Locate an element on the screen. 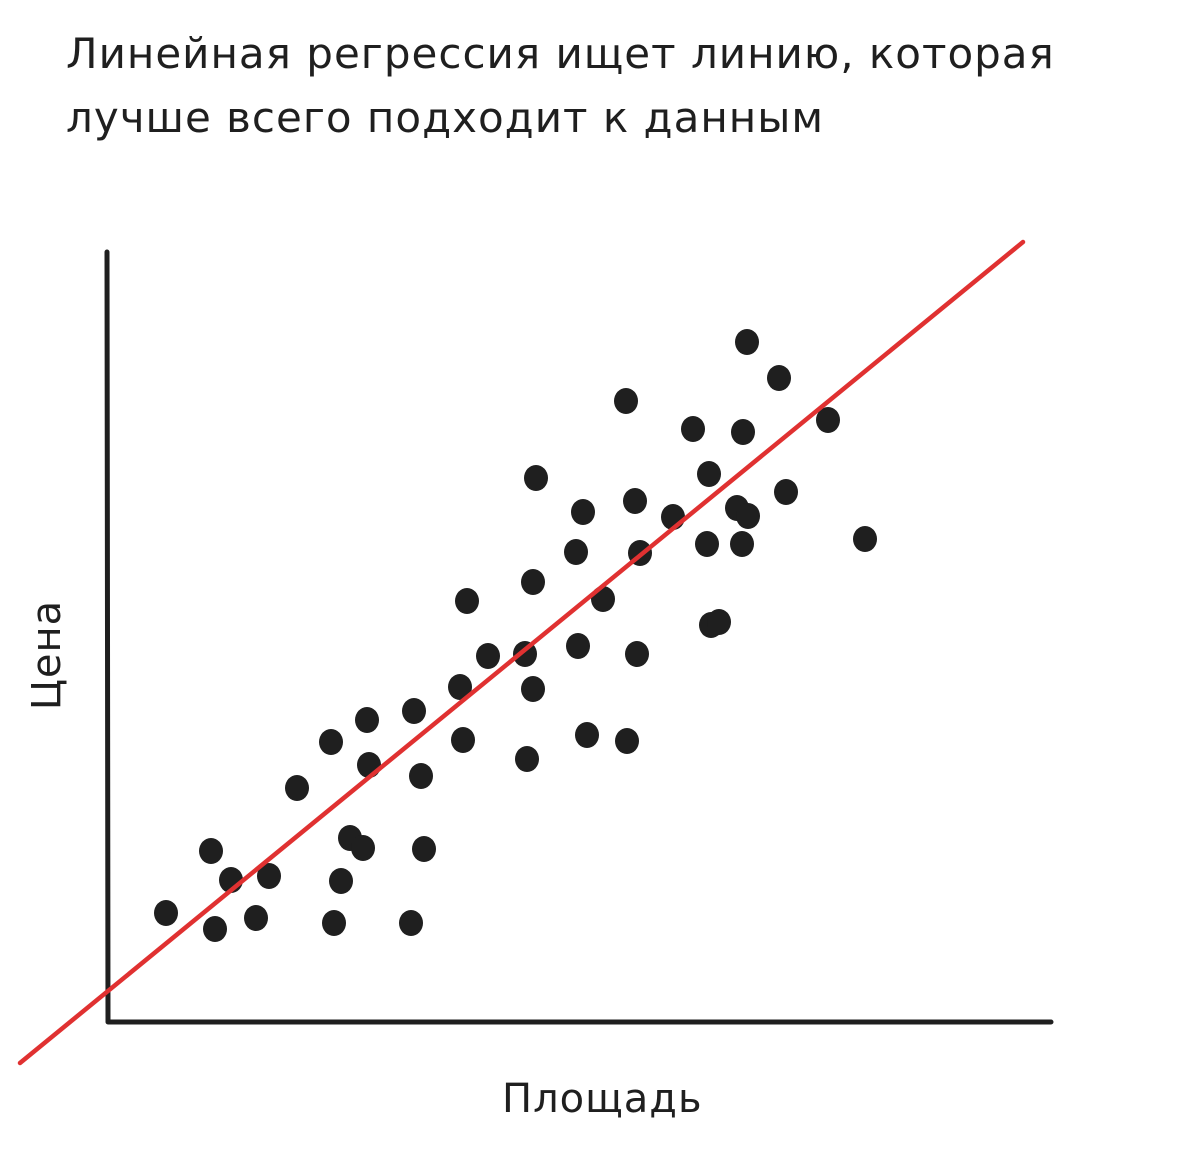  chart-title-line-2: лучше всего подходит к данным is located at coordinates (445, 117).